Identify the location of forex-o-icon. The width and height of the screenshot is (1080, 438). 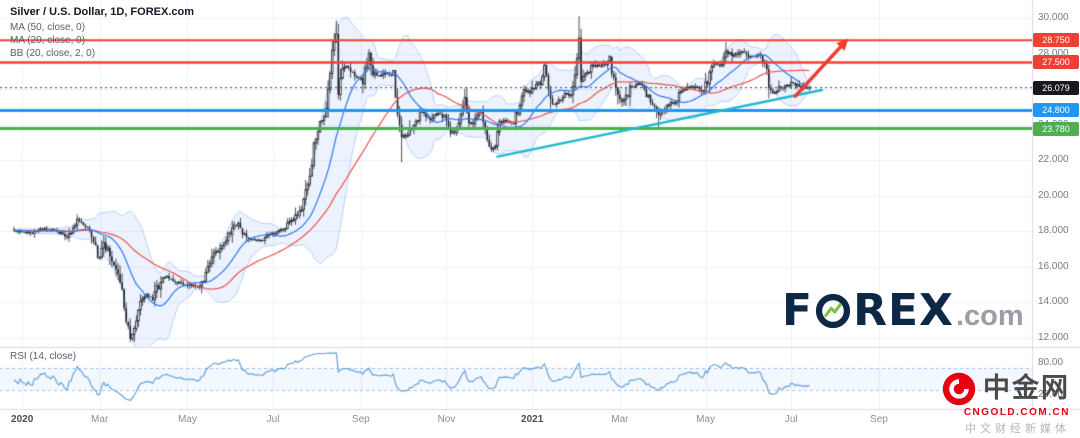
(833, 311).